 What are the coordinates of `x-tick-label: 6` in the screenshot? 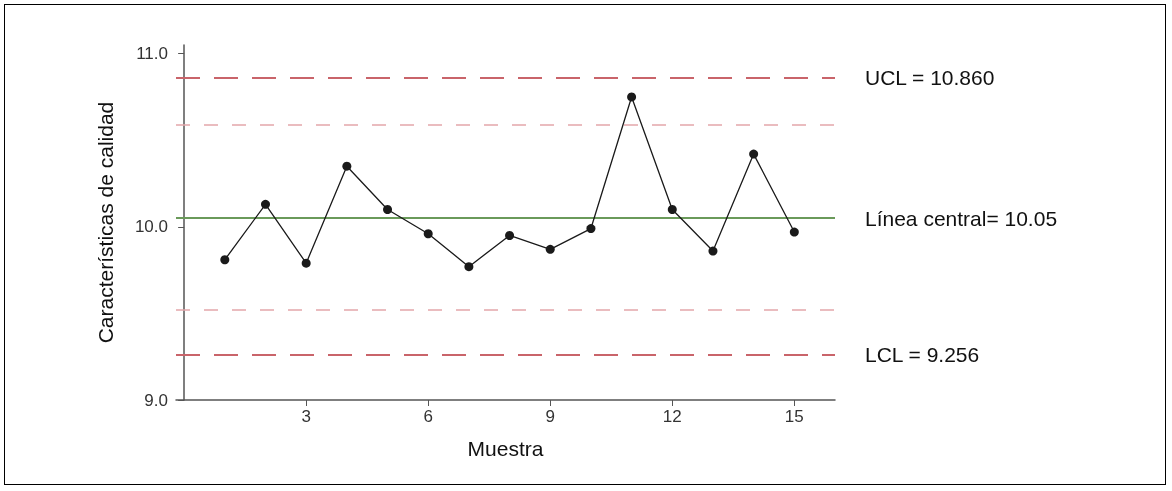 It's located at (428, 416).